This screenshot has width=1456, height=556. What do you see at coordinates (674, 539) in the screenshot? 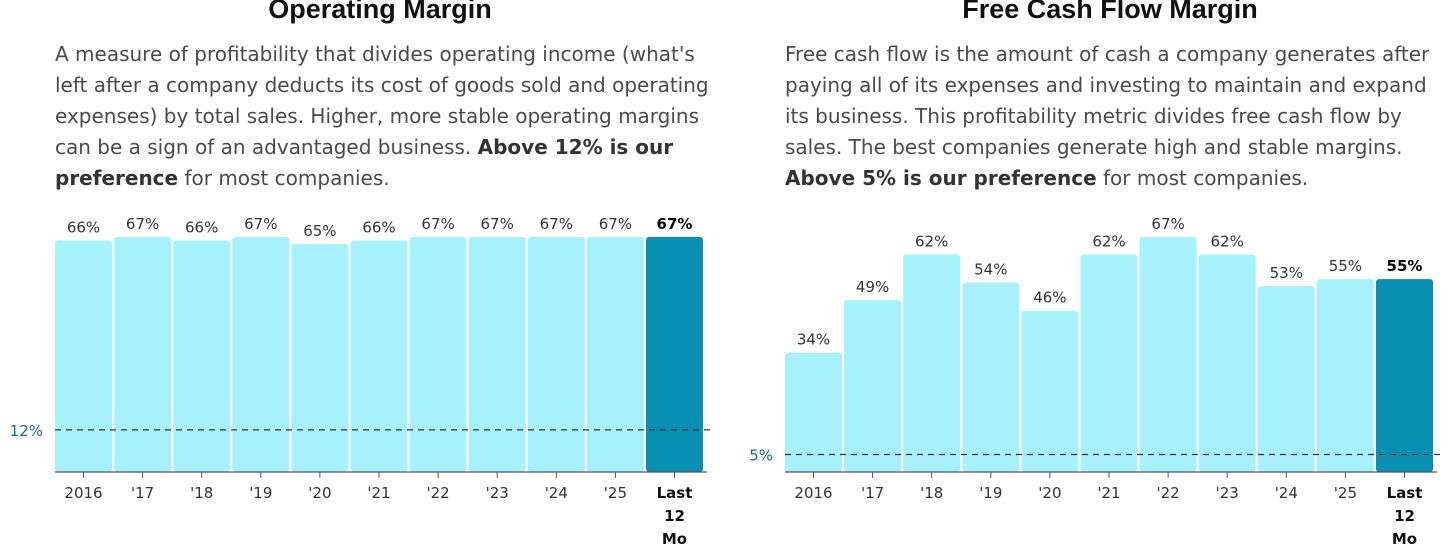
I see `operating-margin-tick-label-part: Mo` at bounding box center [674, 539].